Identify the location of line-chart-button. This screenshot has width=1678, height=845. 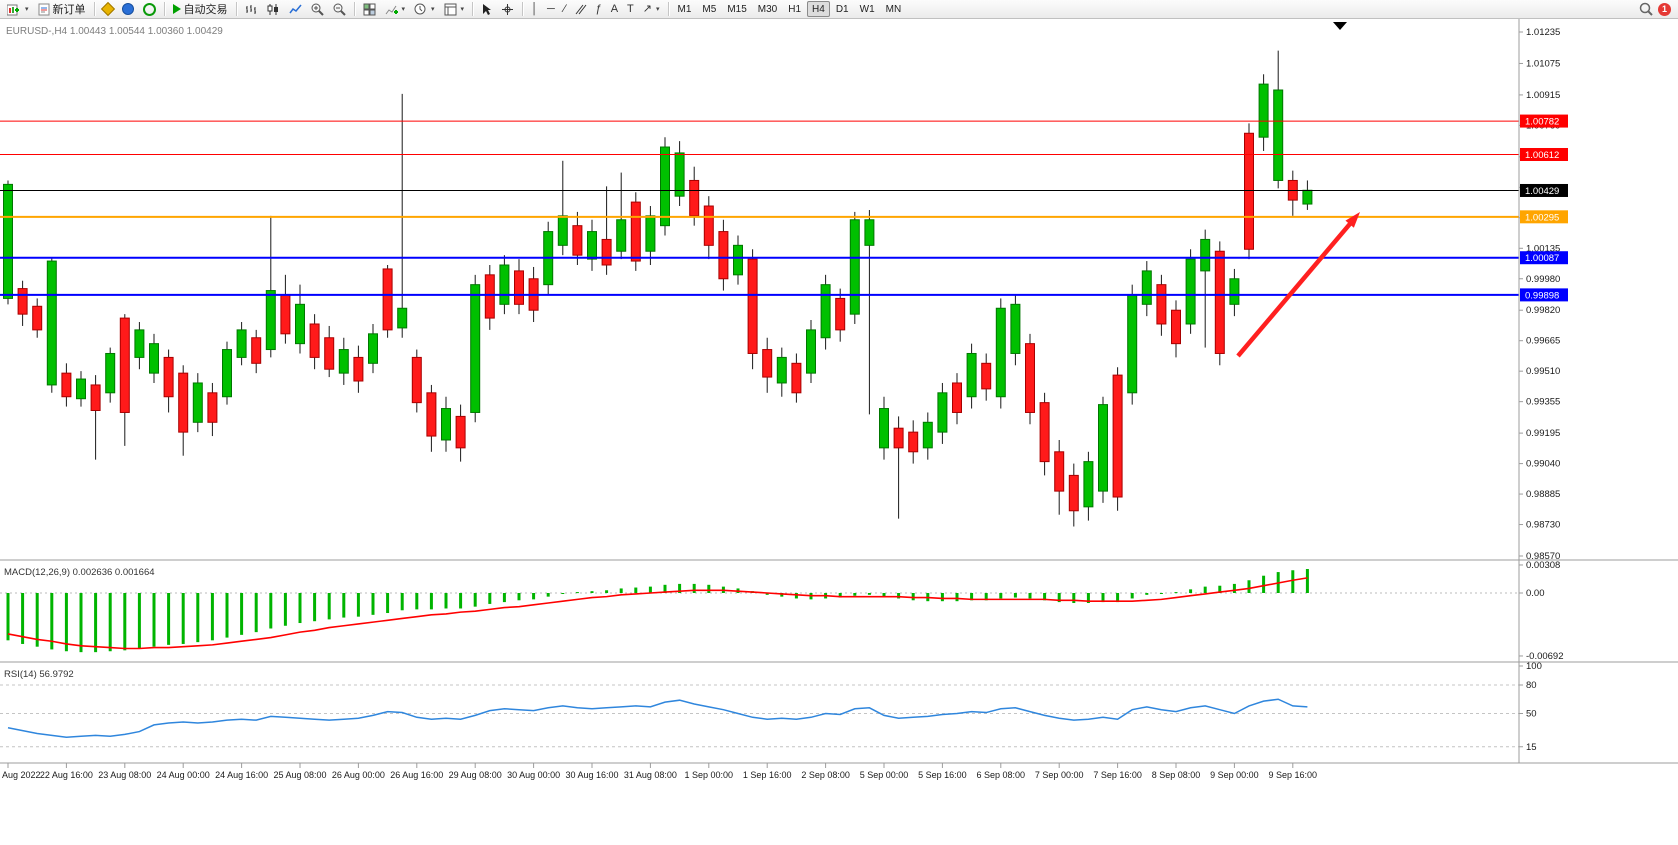
(295, 9).